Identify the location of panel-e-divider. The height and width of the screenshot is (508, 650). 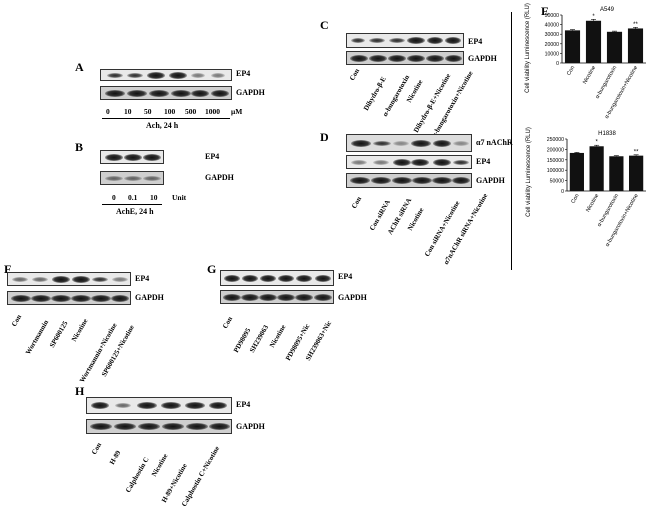
(511, 141).